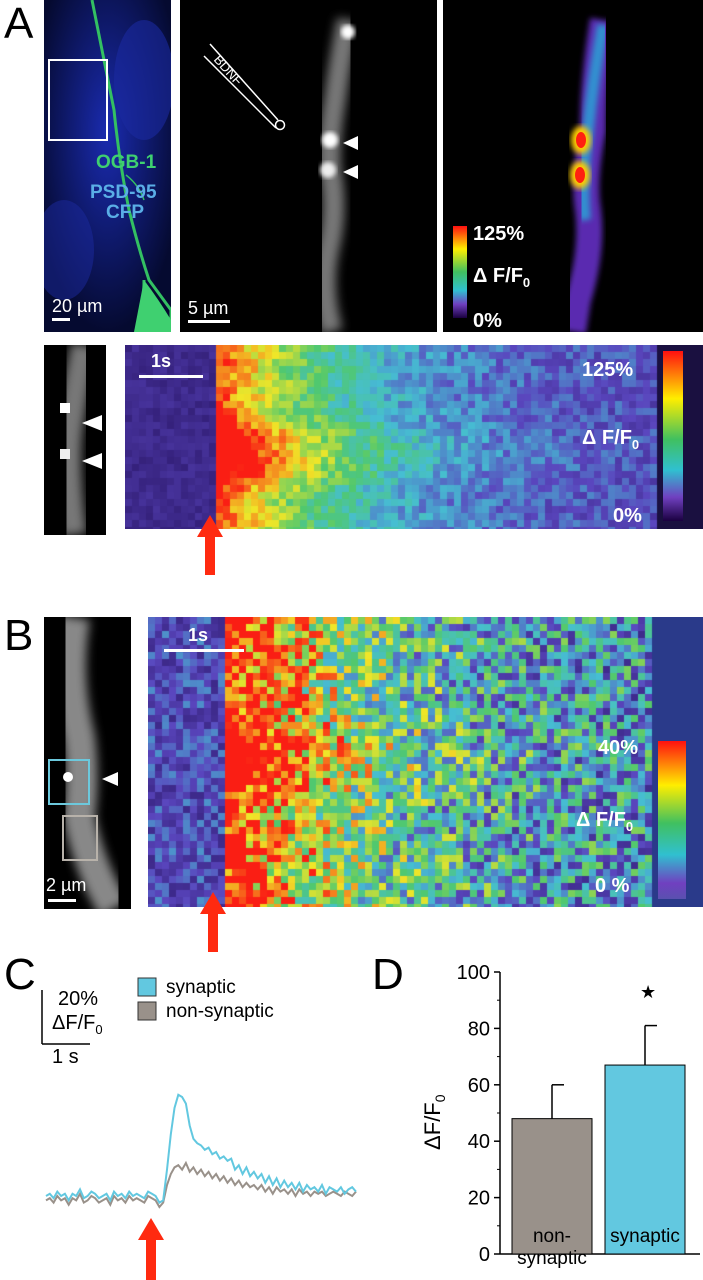 The image size is (703, 1280). Describe the element at coordinates (69, 782) in the screenshot. I see `synaptic-roi-box` at that location.